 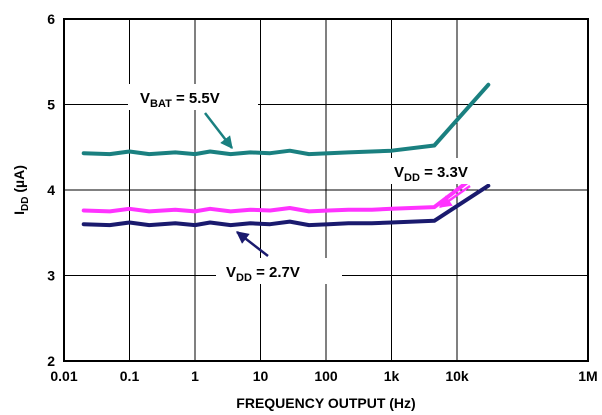 I want to click on x-tick-labels: 0.01 0.1 1 10 100 1k 10k 1M, so click(x=323, y=376).